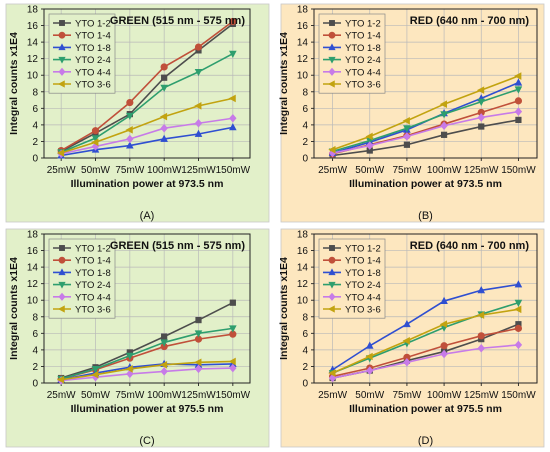 The image size is (550, 452). Describe the element at coordinates (369, 170) in the screenshot. I see `x-tick-label: 50mW` at that location.